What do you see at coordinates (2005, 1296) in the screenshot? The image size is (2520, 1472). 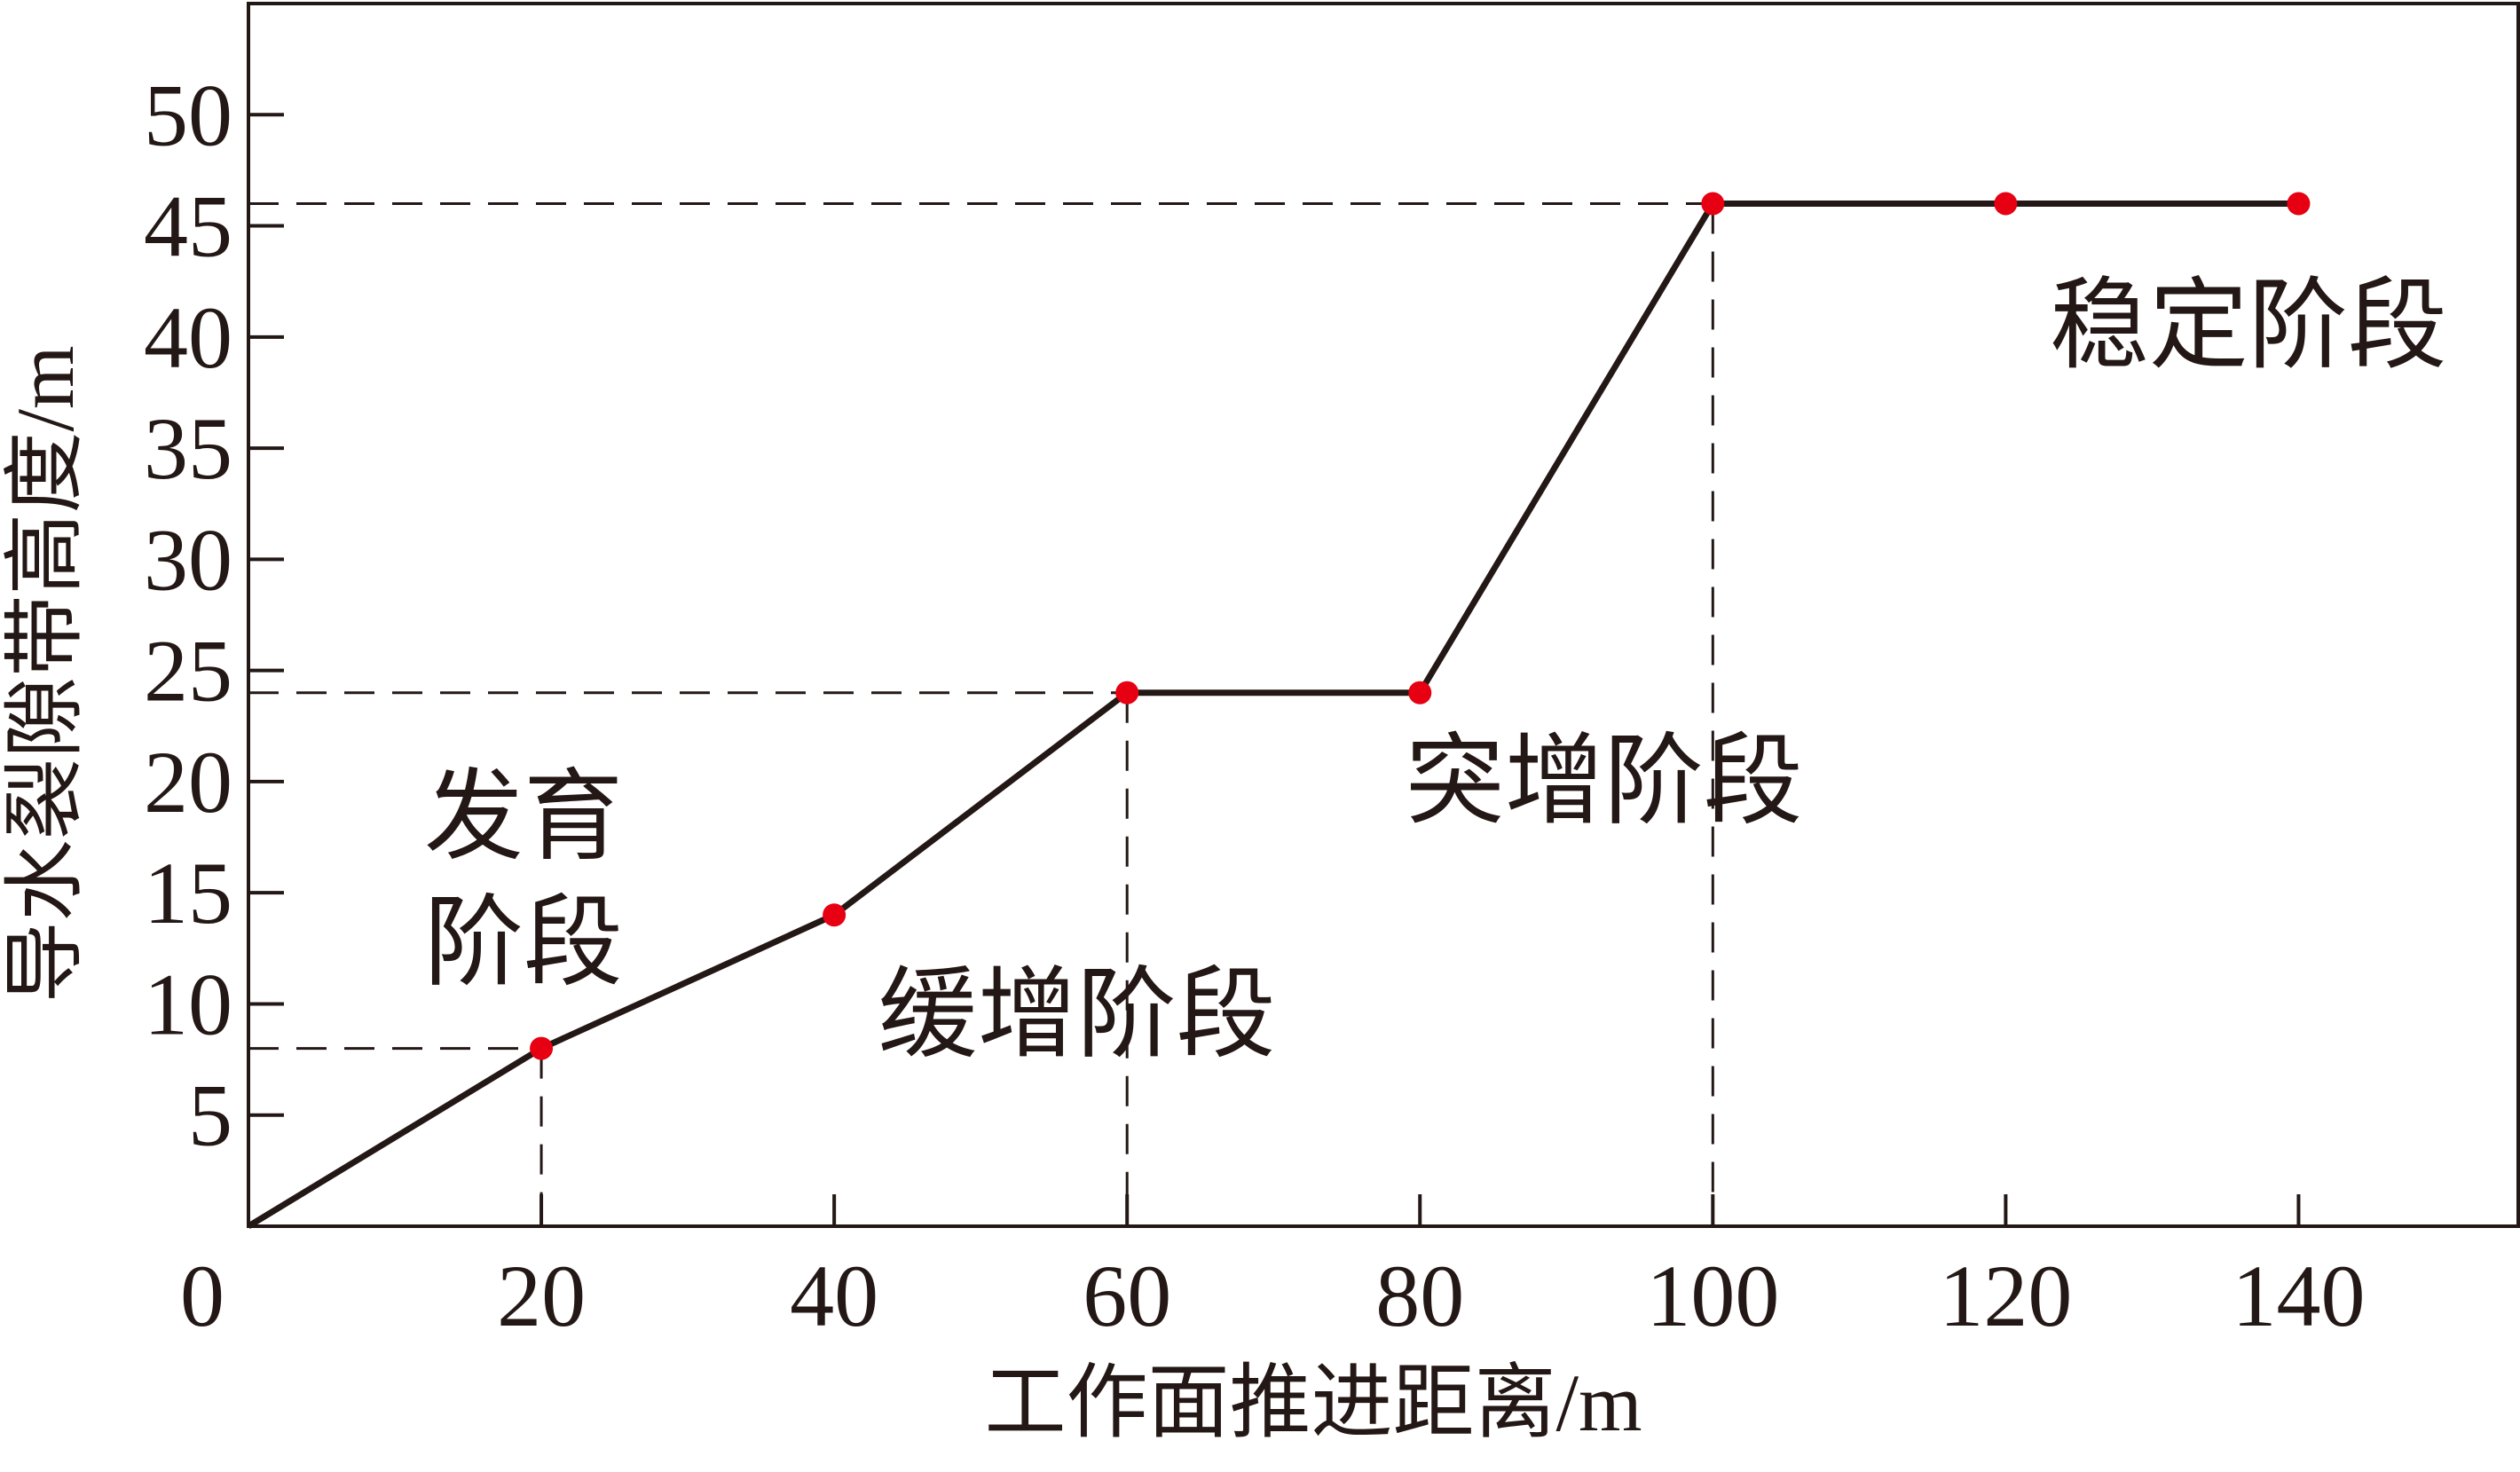 I see `x-tick-label: 120` at bounding box center [2005, 1296].